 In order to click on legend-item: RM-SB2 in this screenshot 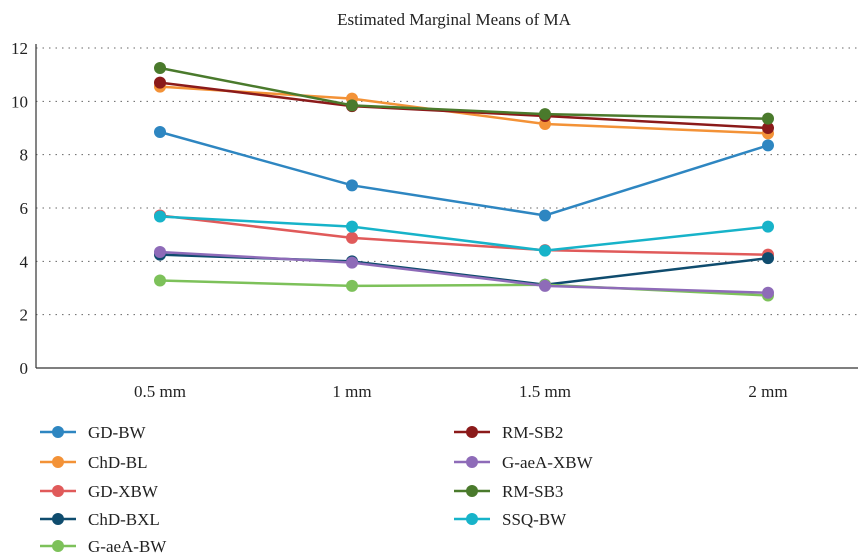, I will do `click(508, 432)`.